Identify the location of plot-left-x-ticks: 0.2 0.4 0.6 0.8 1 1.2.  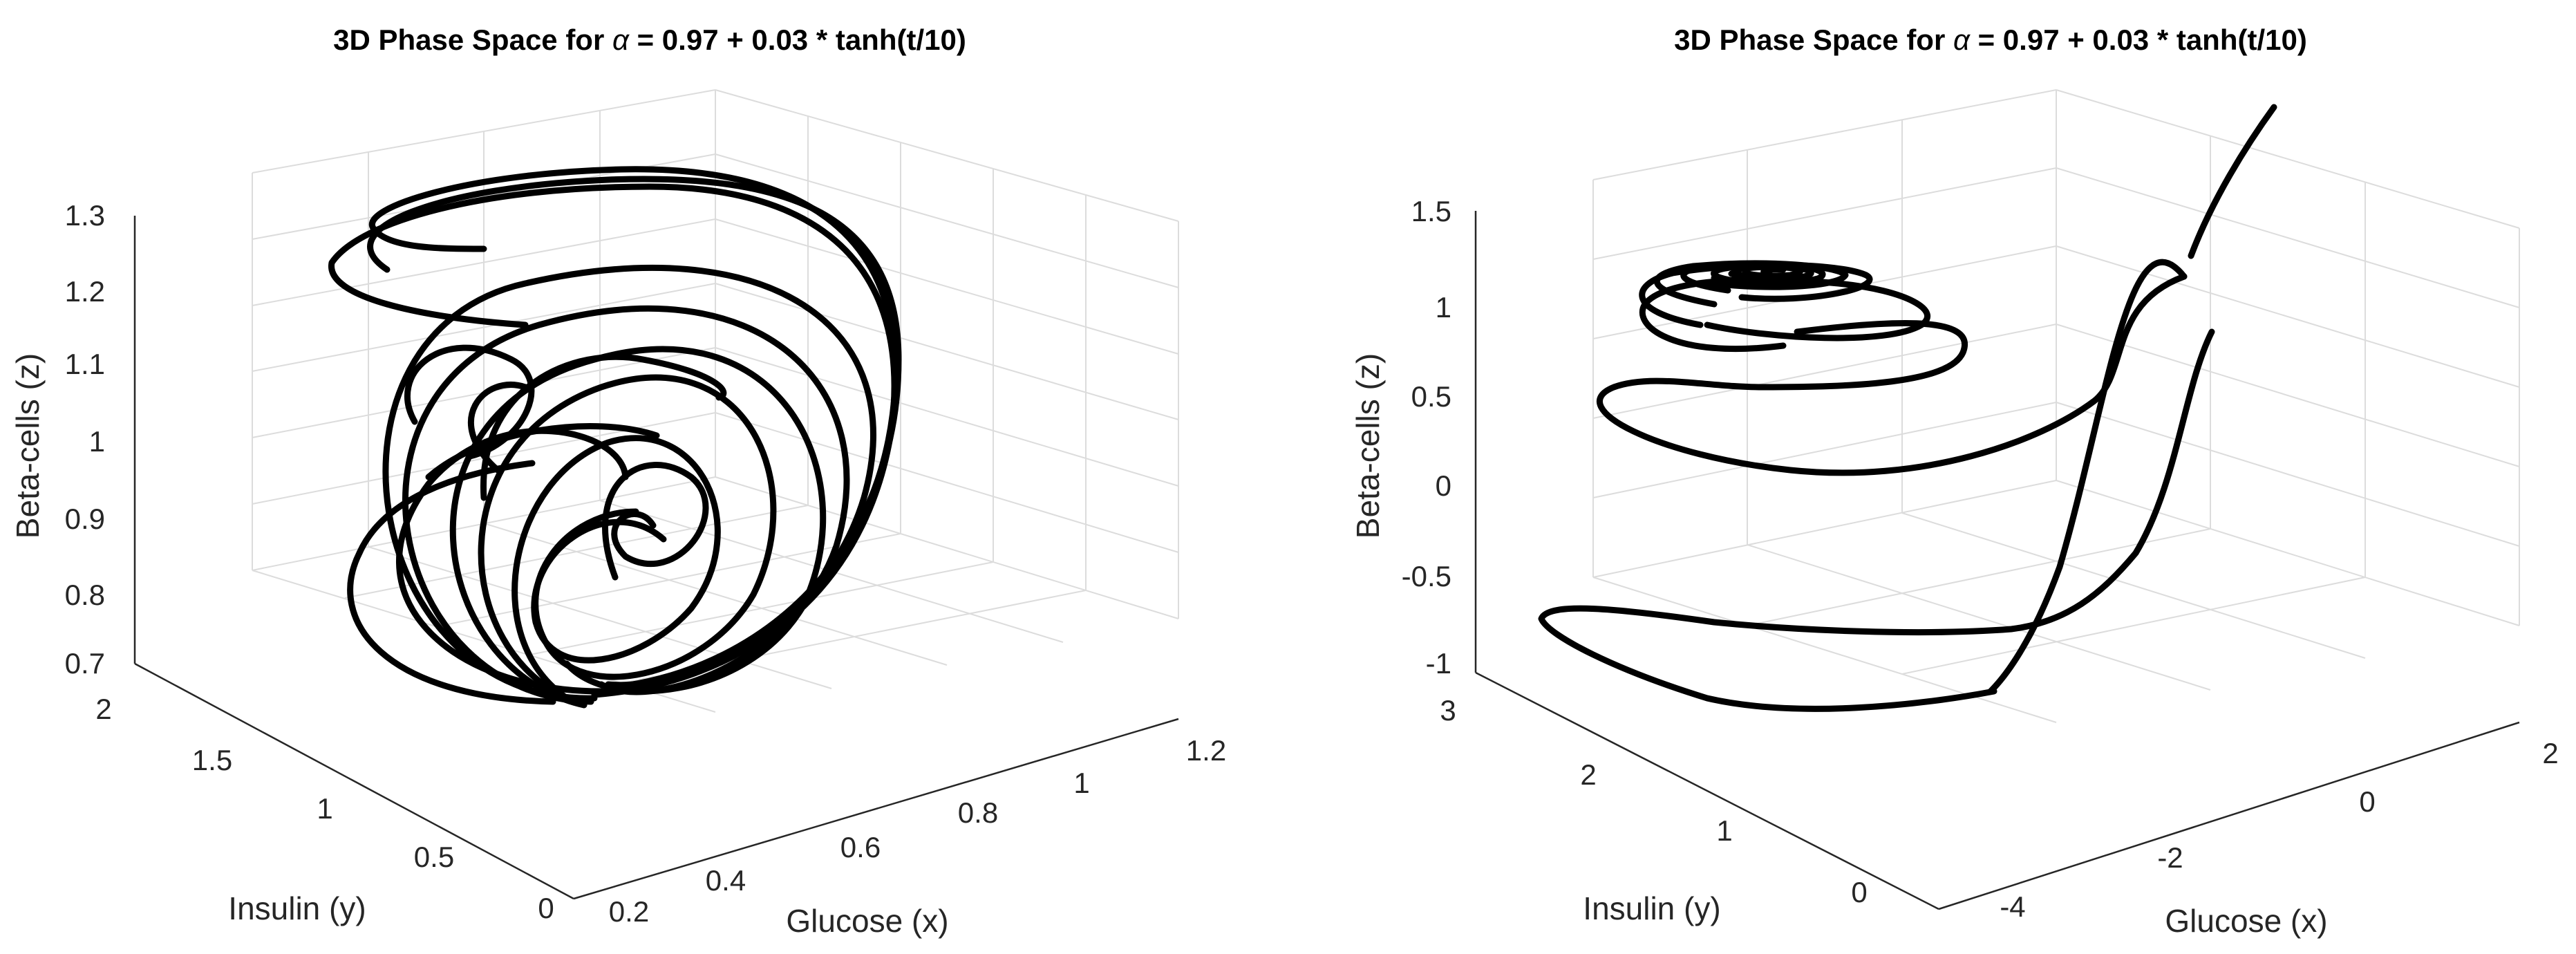
(917, 831).